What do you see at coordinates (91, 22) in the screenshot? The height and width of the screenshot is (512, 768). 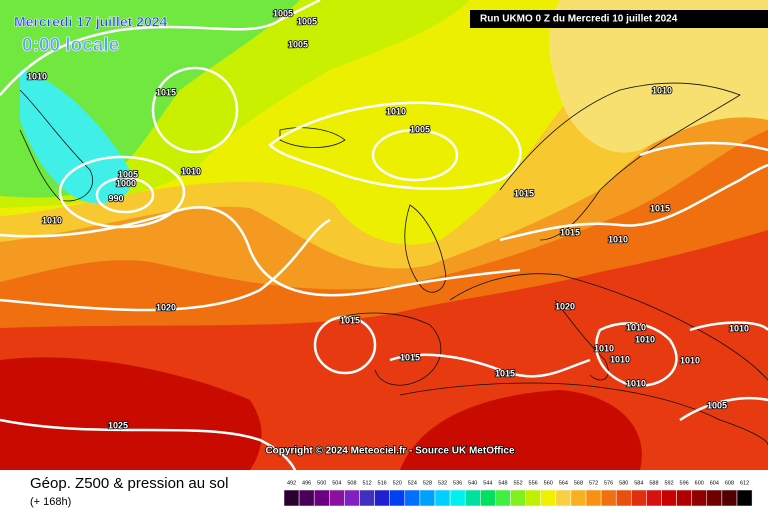 I see `forecast-date: Mercredi 17 juillet 2024` at bounding box center [91, 22].